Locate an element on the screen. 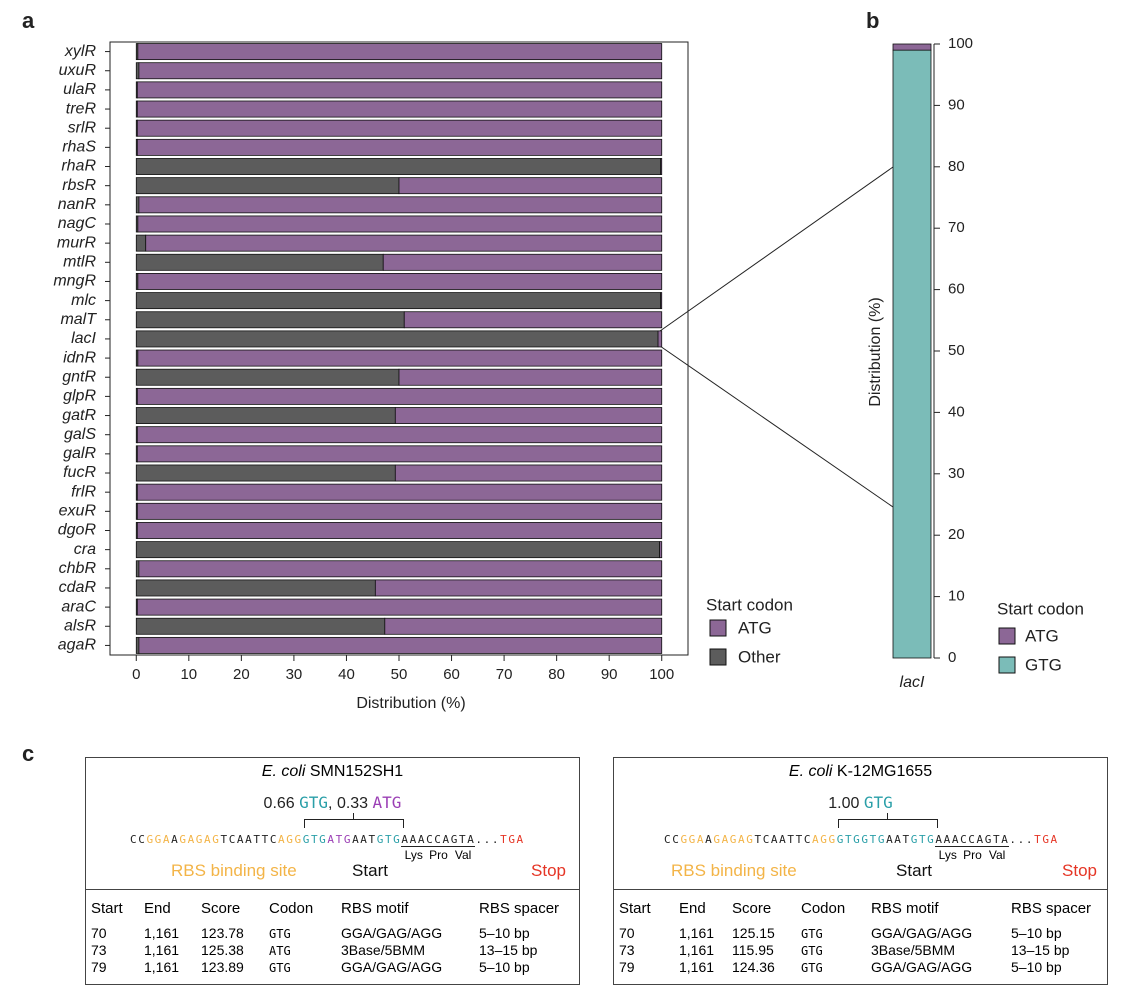 This screenshot has width=1139, height=991. y-tick-label: cdaR is located at coordinates (78, 587).